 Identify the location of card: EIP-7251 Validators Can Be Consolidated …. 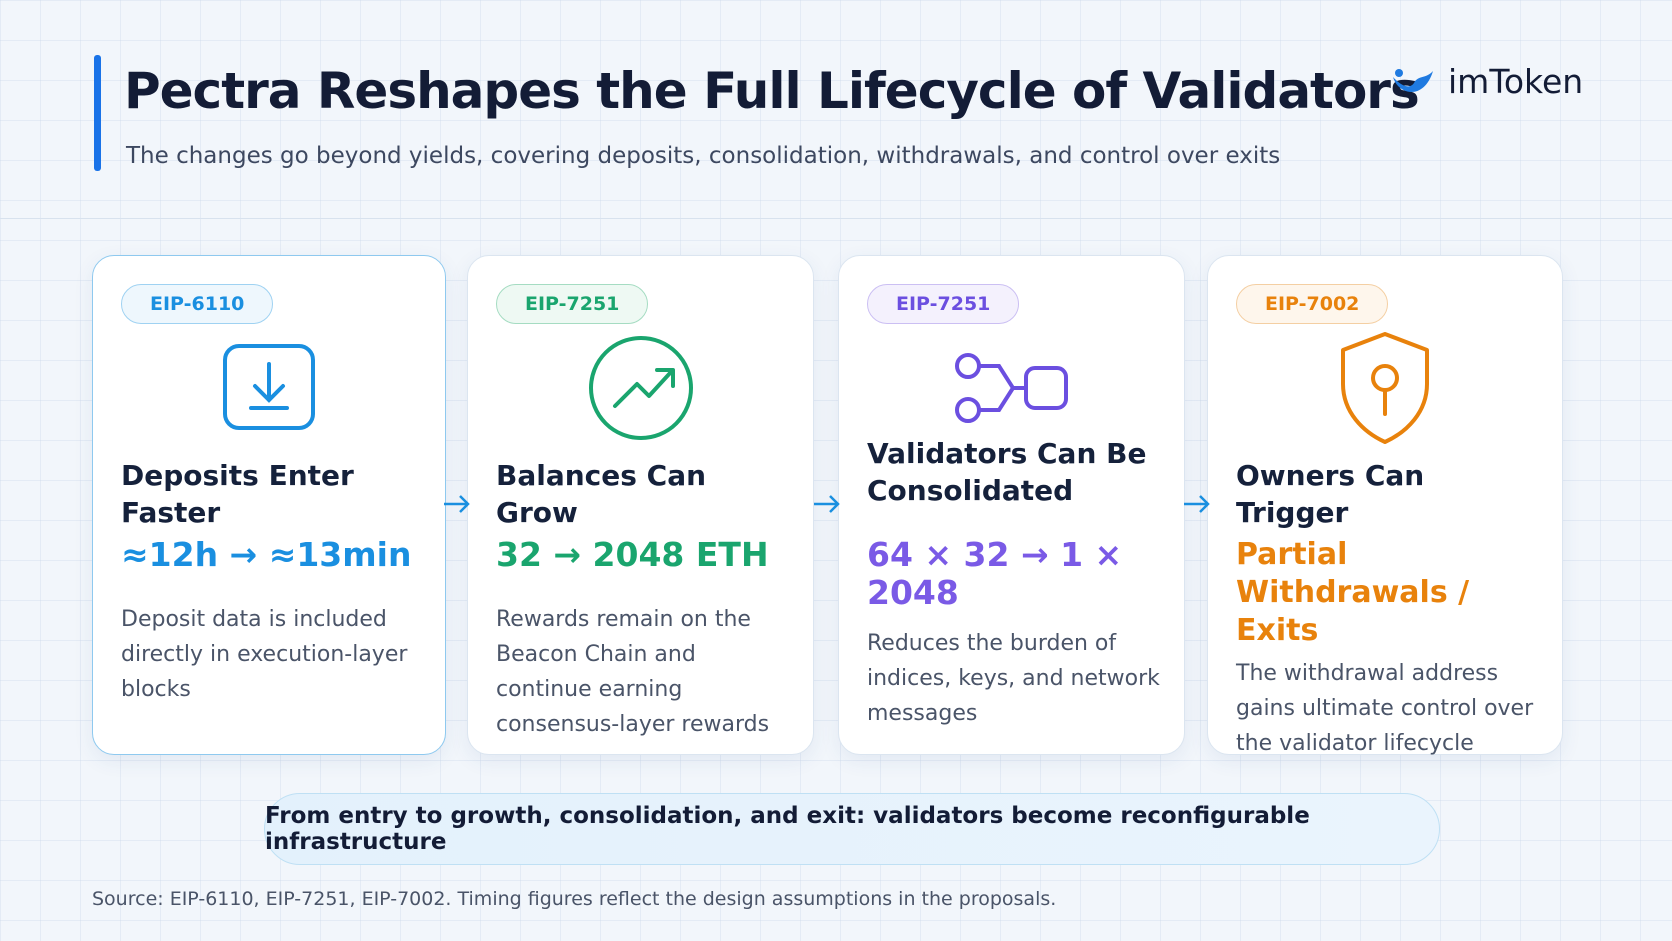
(1011, 505).